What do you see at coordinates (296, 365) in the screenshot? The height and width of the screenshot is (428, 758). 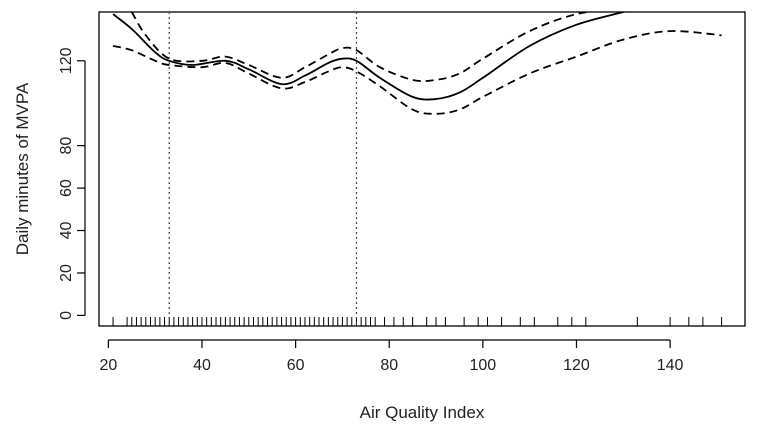 I see `x-tick-label: 60` at bounding box center [296, 365].